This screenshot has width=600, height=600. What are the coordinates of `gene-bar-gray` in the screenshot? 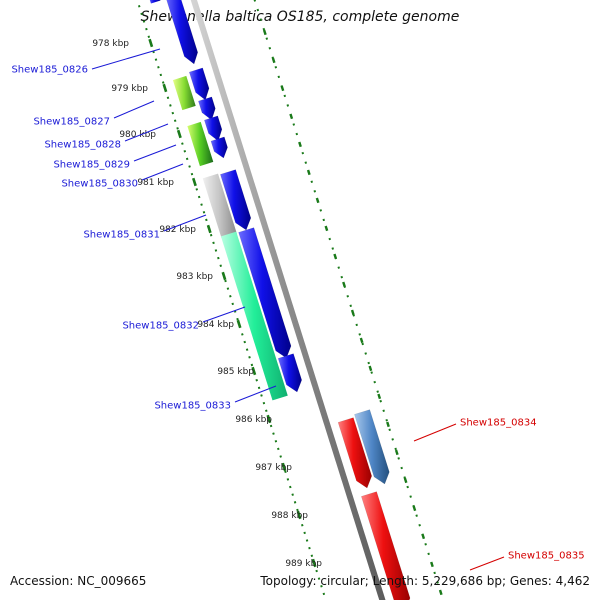 It's located at (219, 206).